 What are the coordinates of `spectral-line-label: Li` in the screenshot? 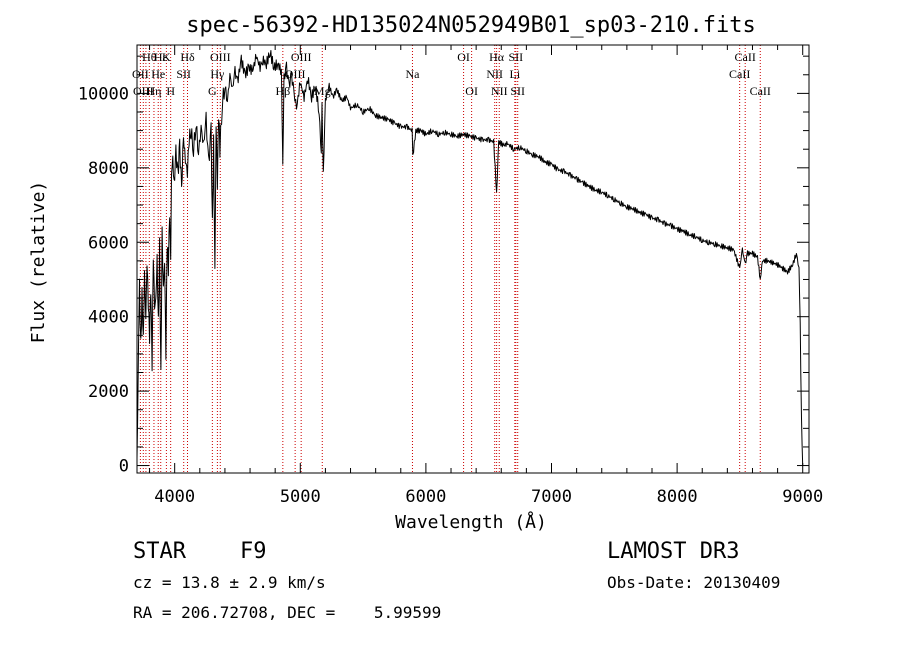 It's located at (514, 74).